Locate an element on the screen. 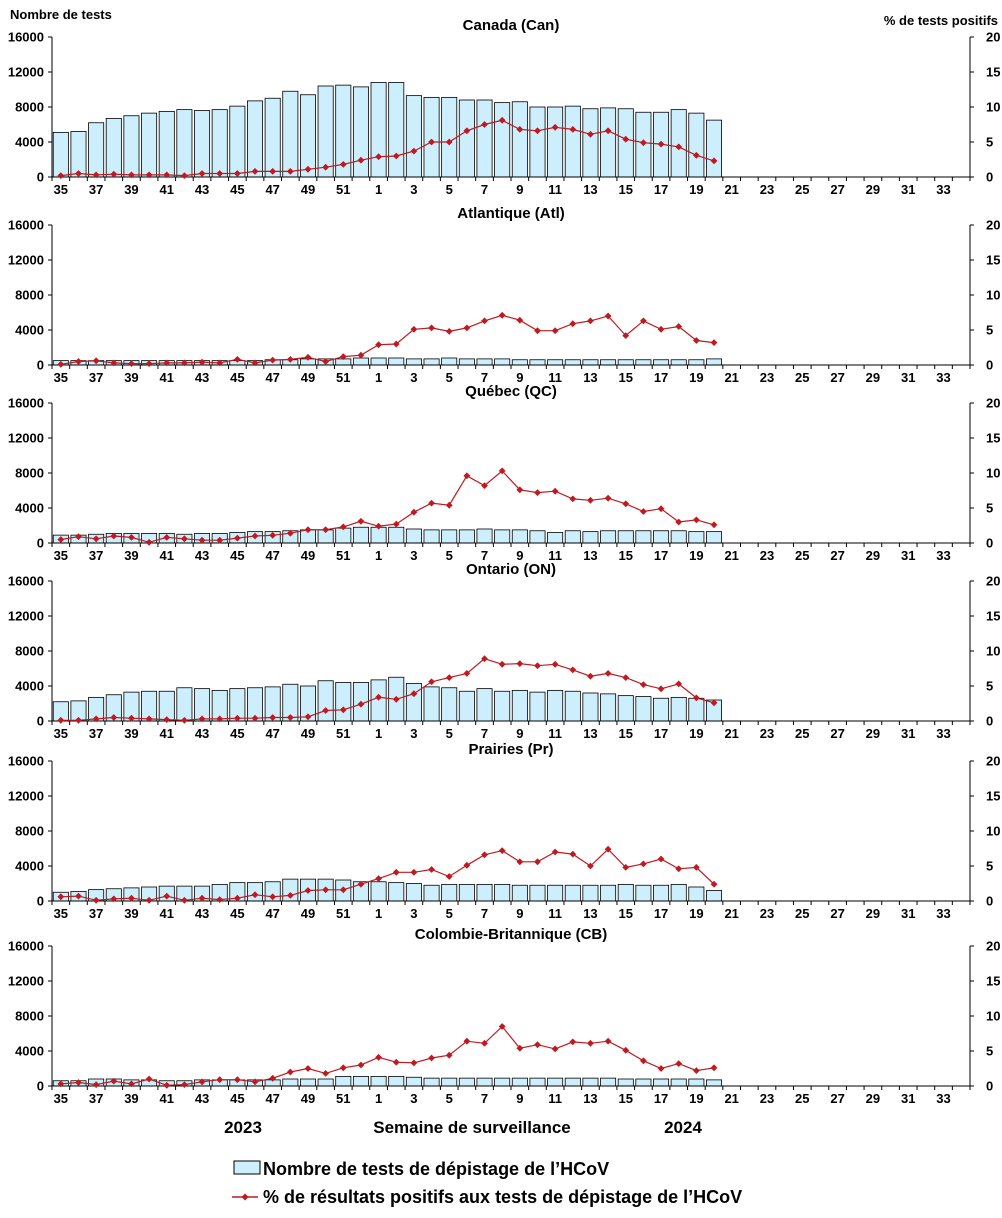  y-right-tick-label: 15 is located at coordinates (993, 796).